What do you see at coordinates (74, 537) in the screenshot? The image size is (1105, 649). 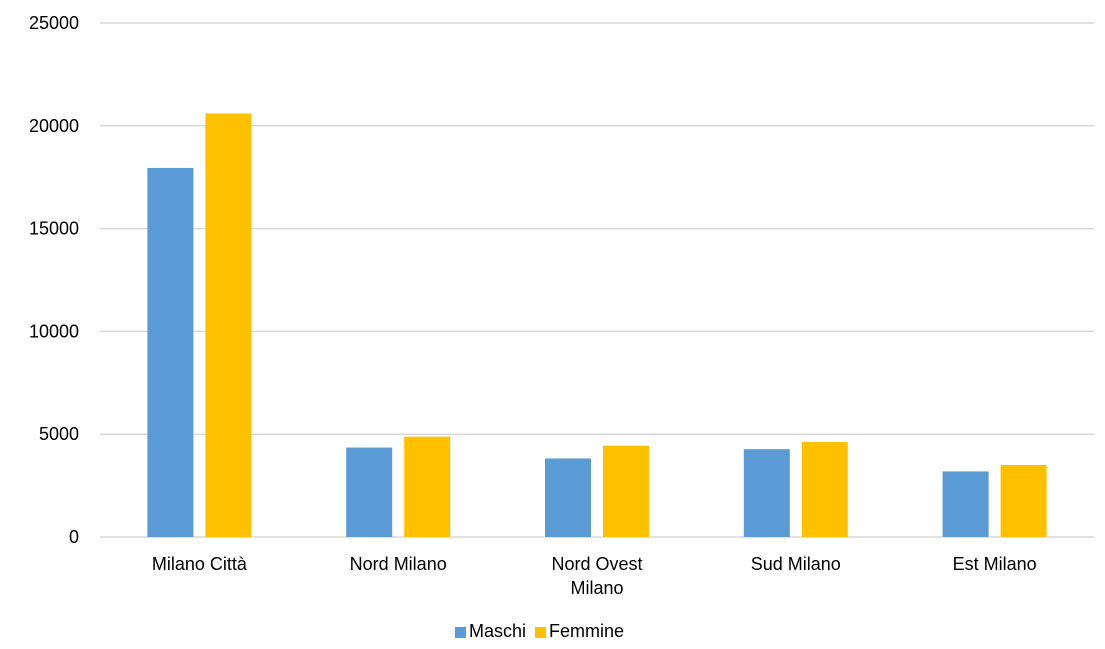 I see `y-tick-label: 0` at bounding box center [74, 537].